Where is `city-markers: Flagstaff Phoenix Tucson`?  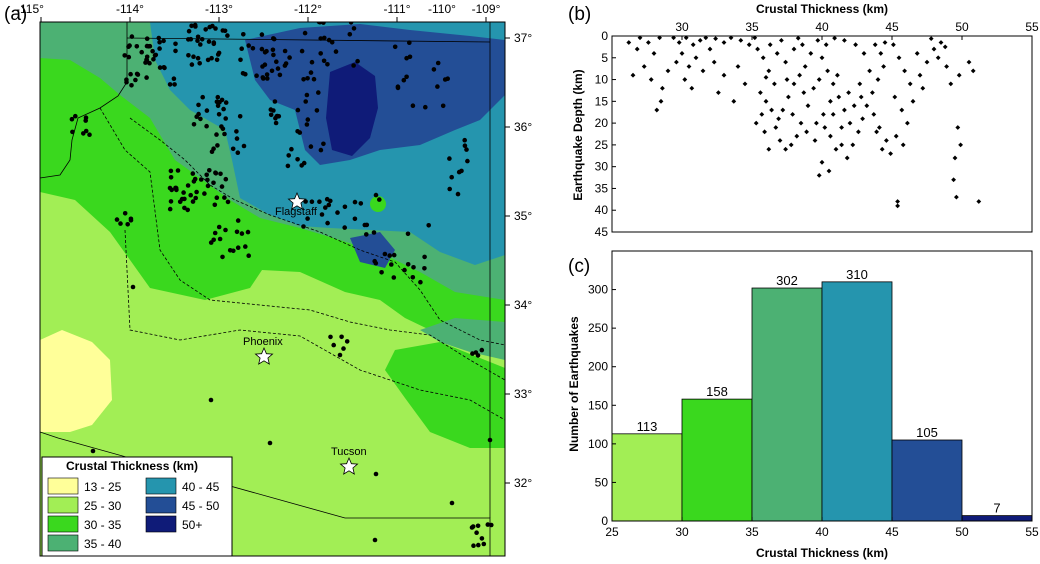 city-markers: Flagstaff Phoenix Tucson is located at coordinates (305, 333).